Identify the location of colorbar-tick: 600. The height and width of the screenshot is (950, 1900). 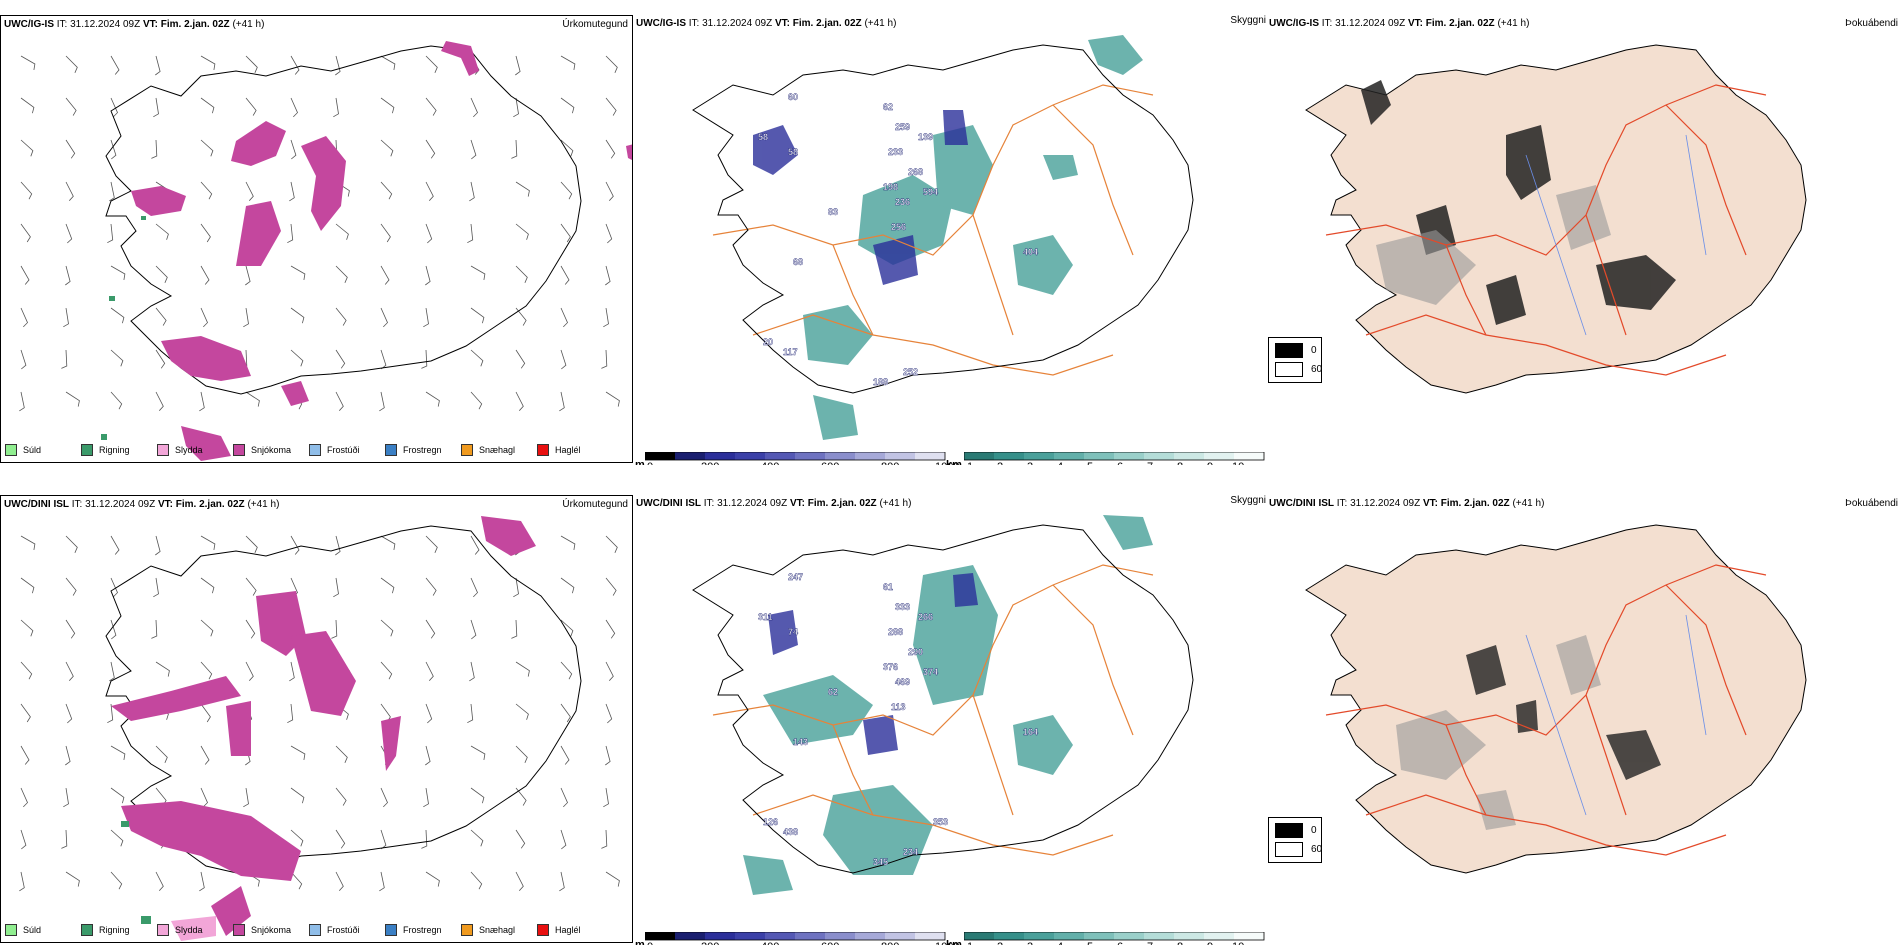
(830, 463).